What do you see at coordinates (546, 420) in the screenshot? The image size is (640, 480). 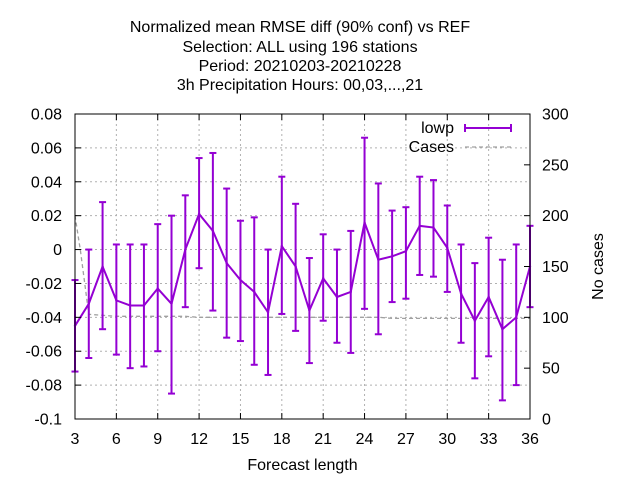 I see `y2-tick-label: 0` at bounding box center [546, 420].